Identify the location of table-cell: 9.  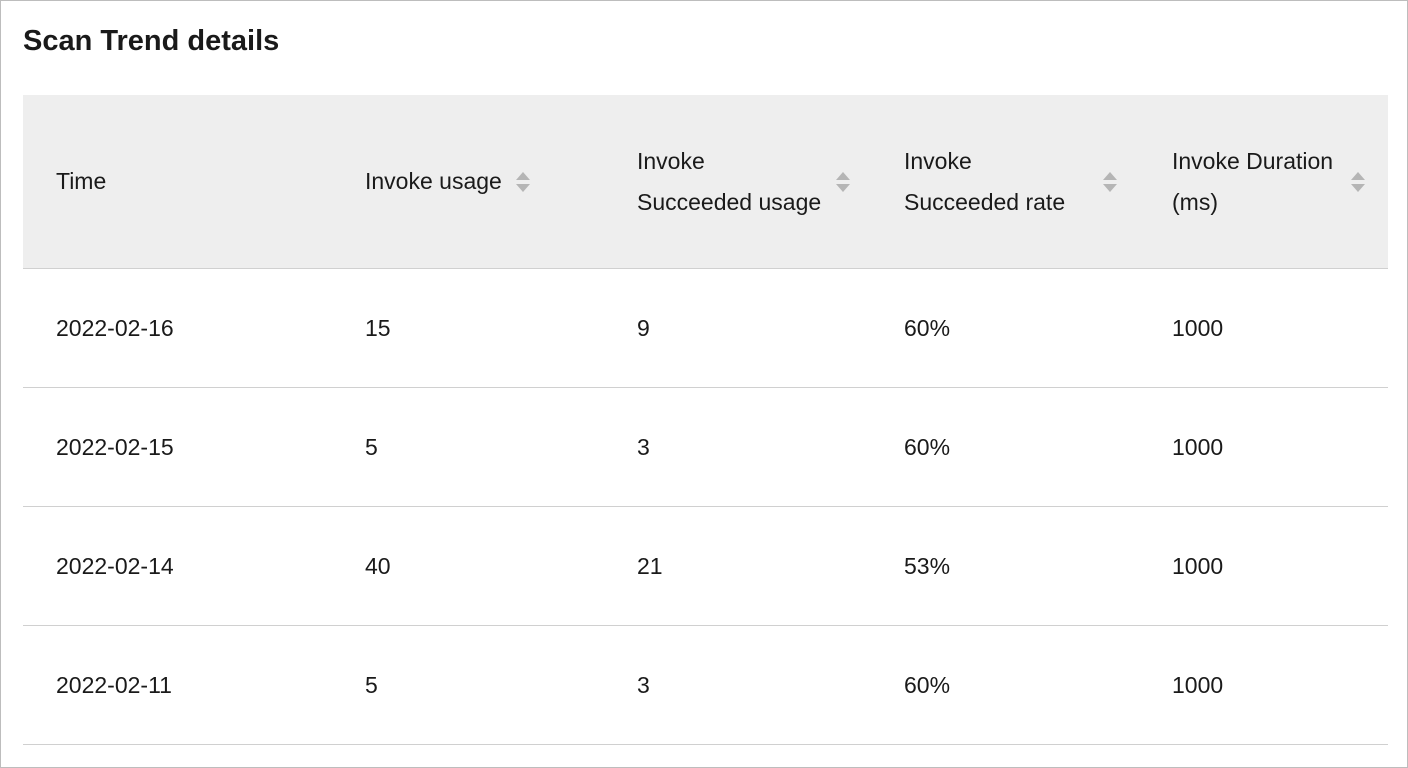
(737, 328).